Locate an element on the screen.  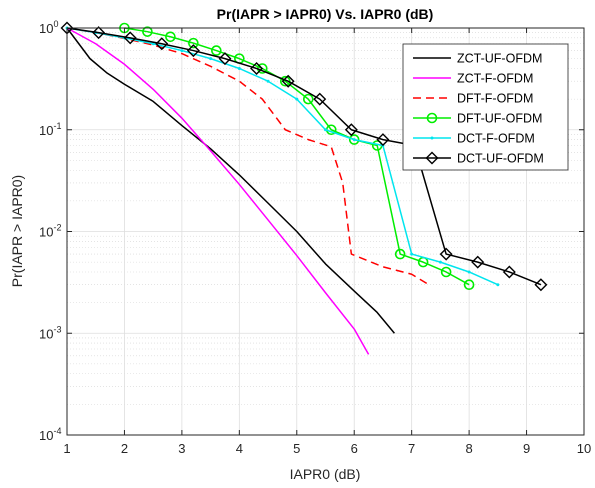
x-tick-label: 10 is located at coordinates (584, 448).